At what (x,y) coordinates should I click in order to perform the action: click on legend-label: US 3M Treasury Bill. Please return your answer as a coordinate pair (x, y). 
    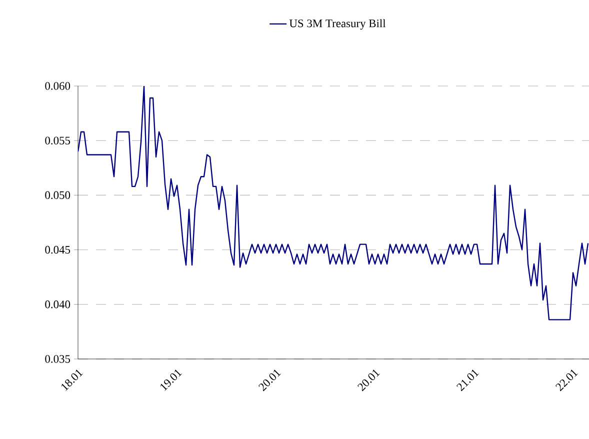
    Looking at the image, I should click on (337, 24).